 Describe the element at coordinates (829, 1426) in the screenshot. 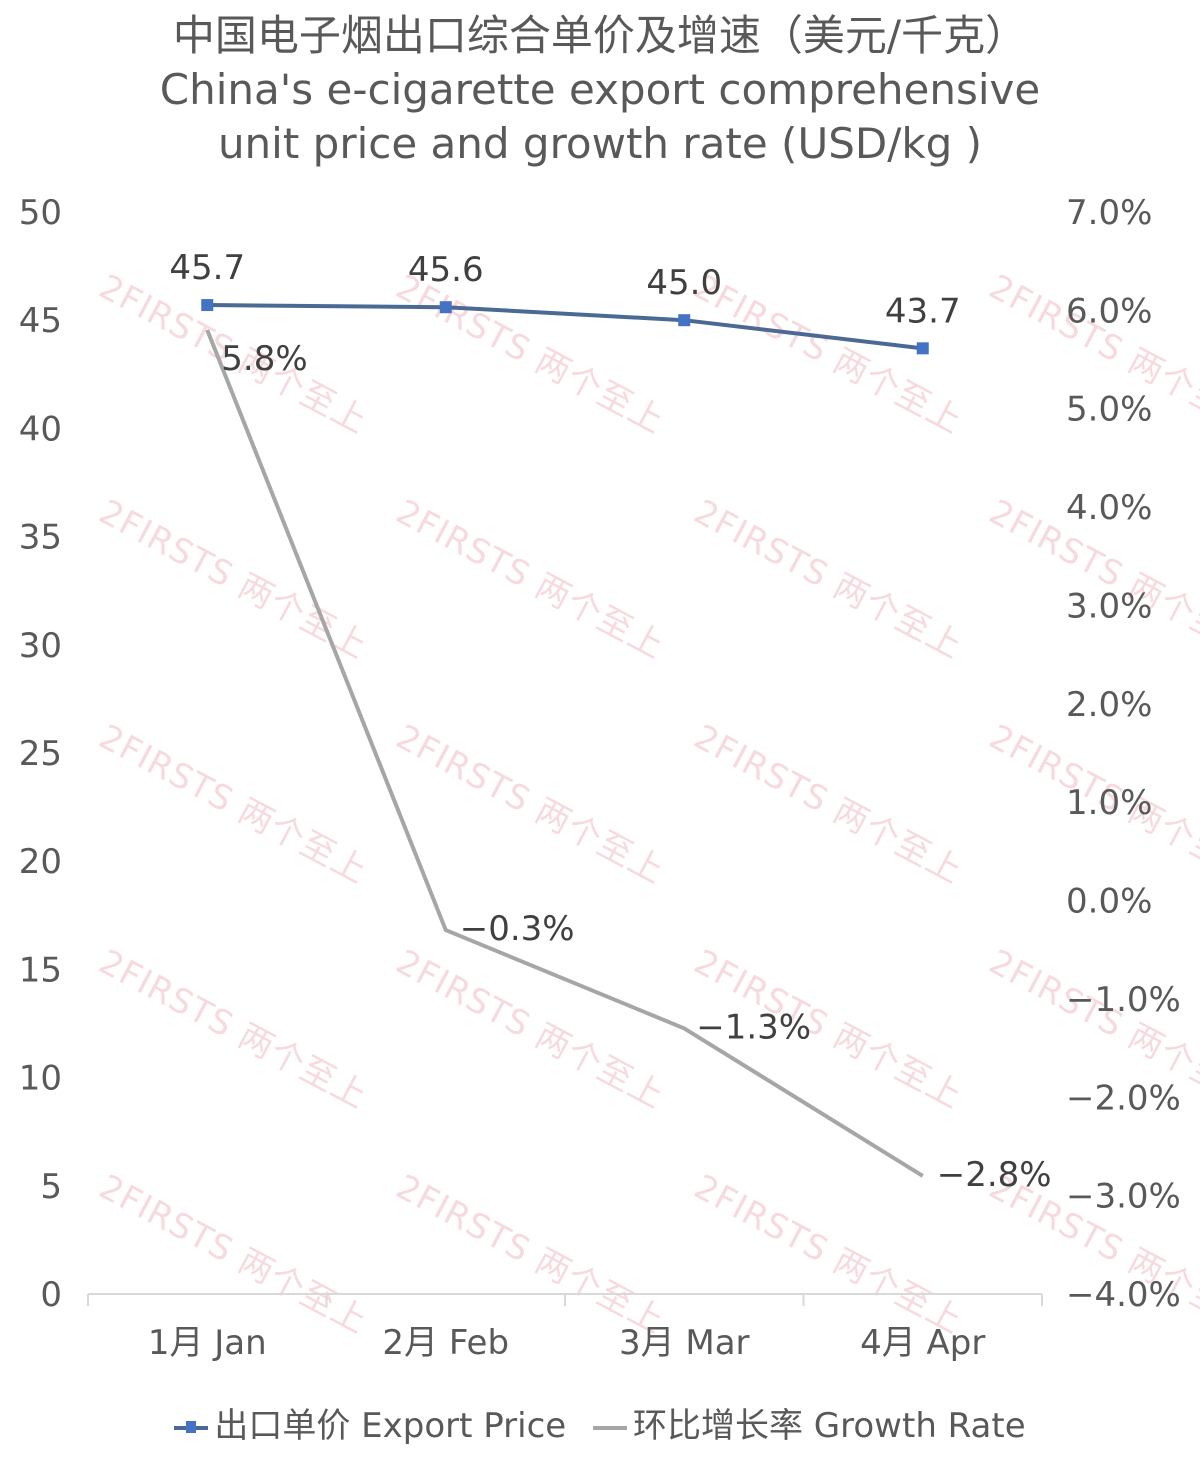

I see `legend-label-growth: 环比增长率 Growth Rate` at that location.